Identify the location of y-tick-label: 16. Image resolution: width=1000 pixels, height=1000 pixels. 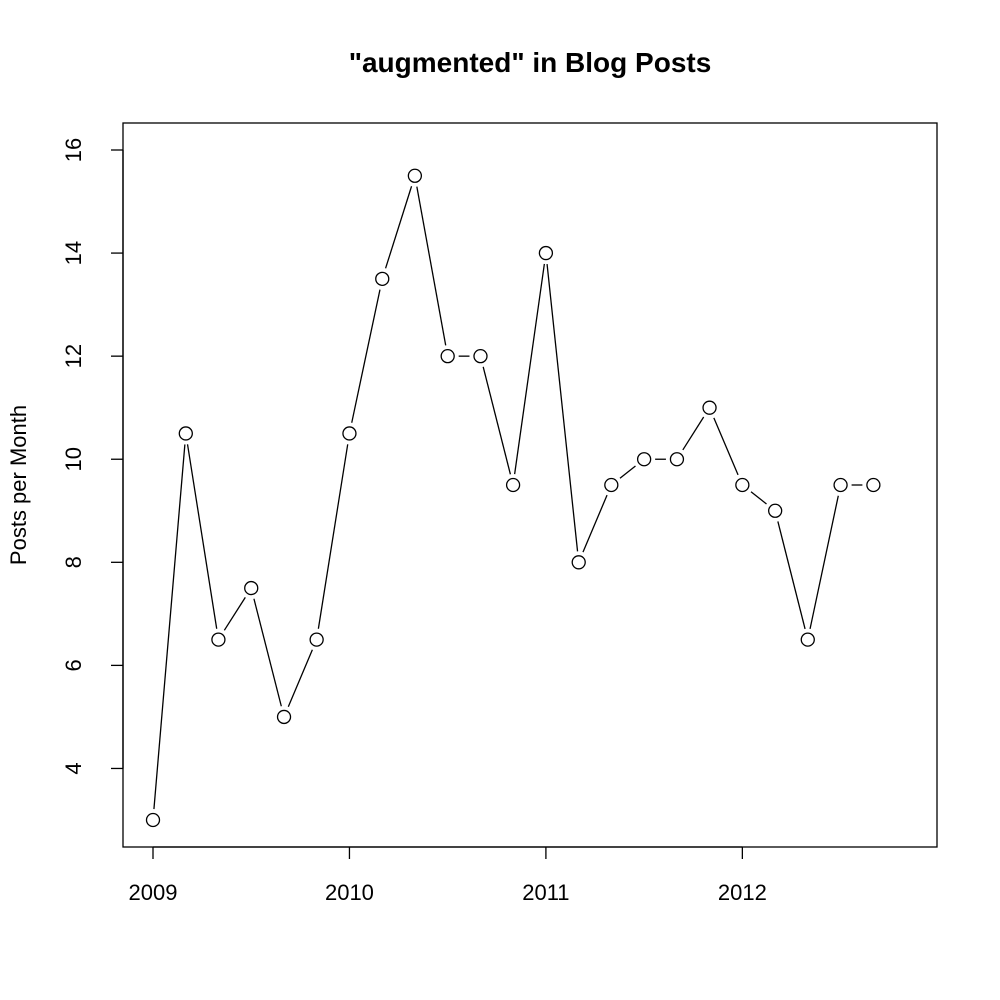
(73, 150).